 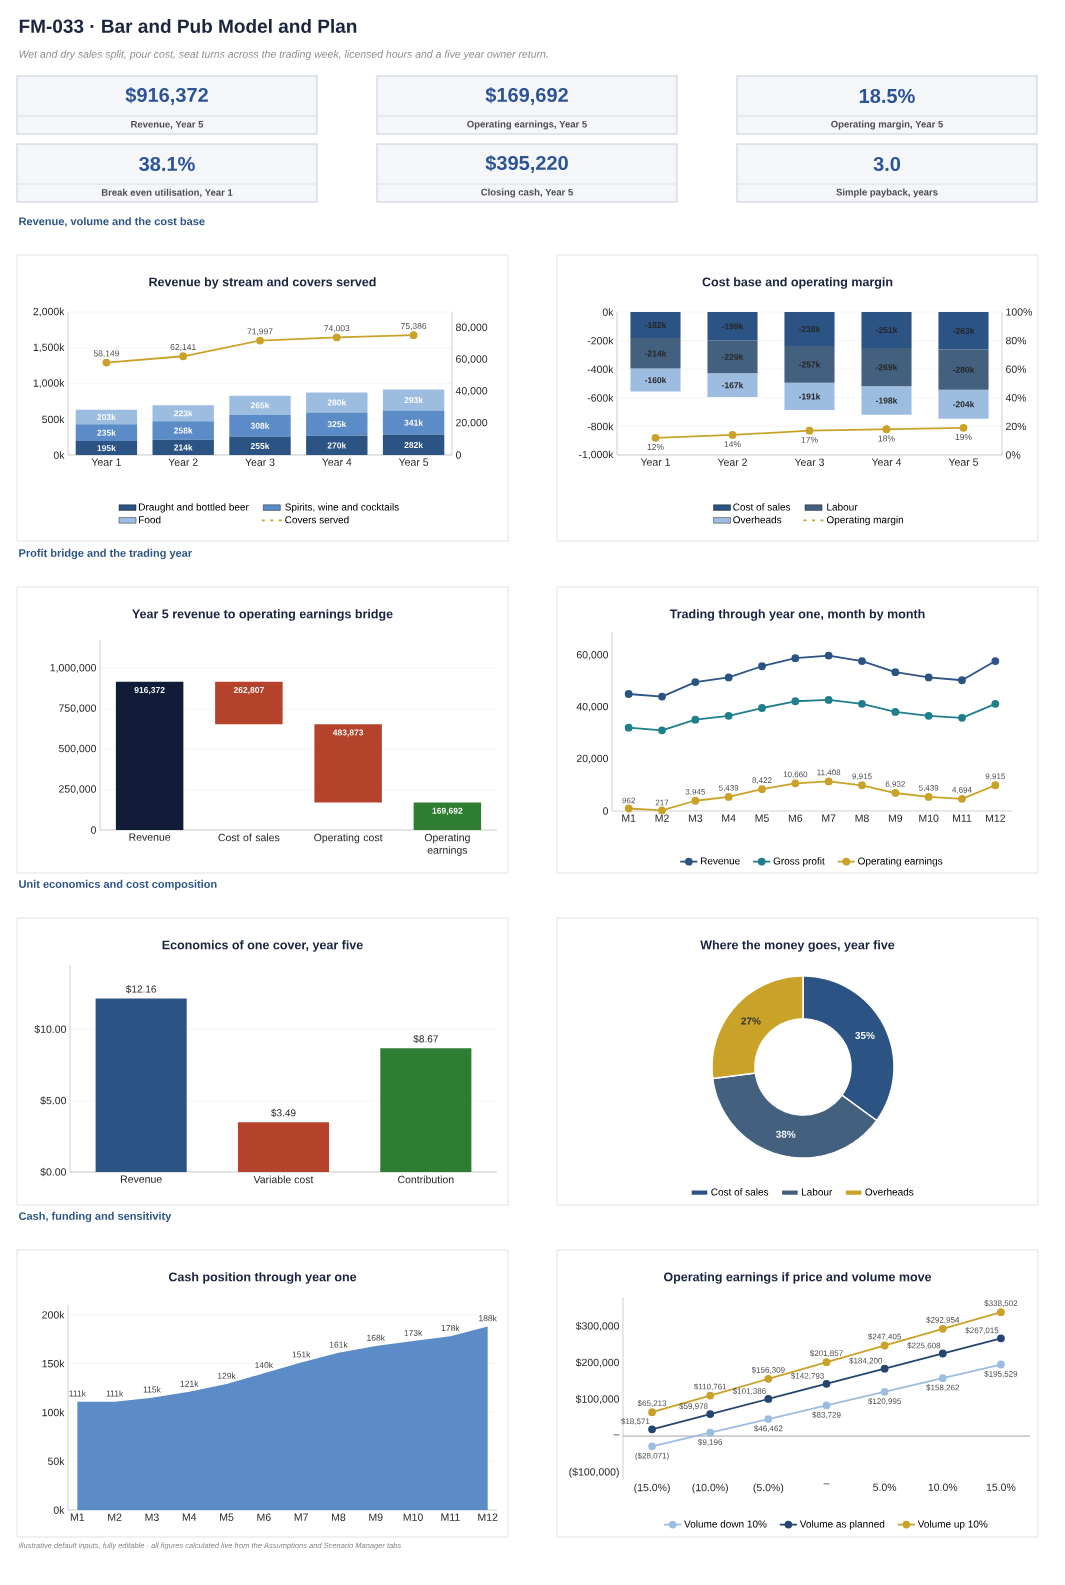 What do you see at coordinates (606, 811) in the screenshot?
I see `y-tick-label: 0` at bounding box center [606, 811].